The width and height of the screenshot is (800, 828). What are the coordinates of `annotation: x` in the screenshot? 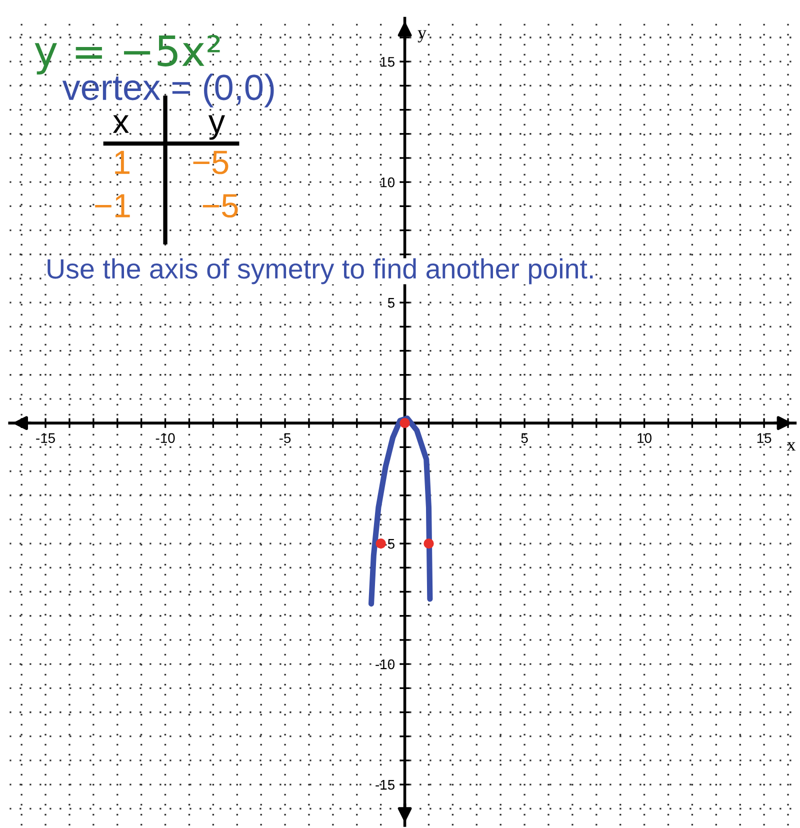 It's located at (120, 124).